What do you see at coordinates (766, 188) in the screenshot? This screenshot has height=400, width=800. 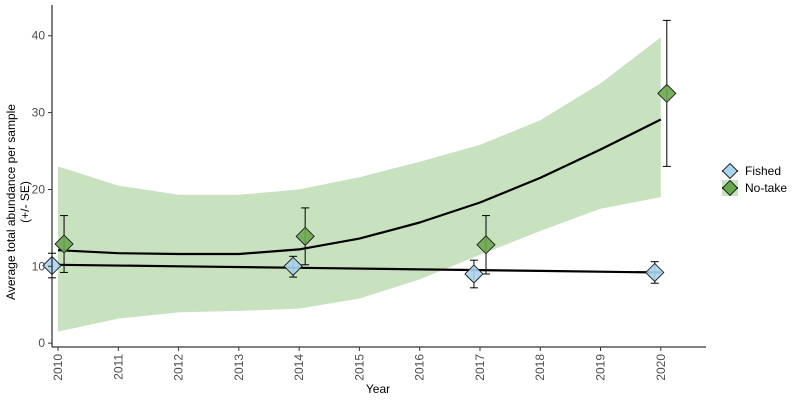 I see `legend-label: No-take` at bounding box center [766, 188].